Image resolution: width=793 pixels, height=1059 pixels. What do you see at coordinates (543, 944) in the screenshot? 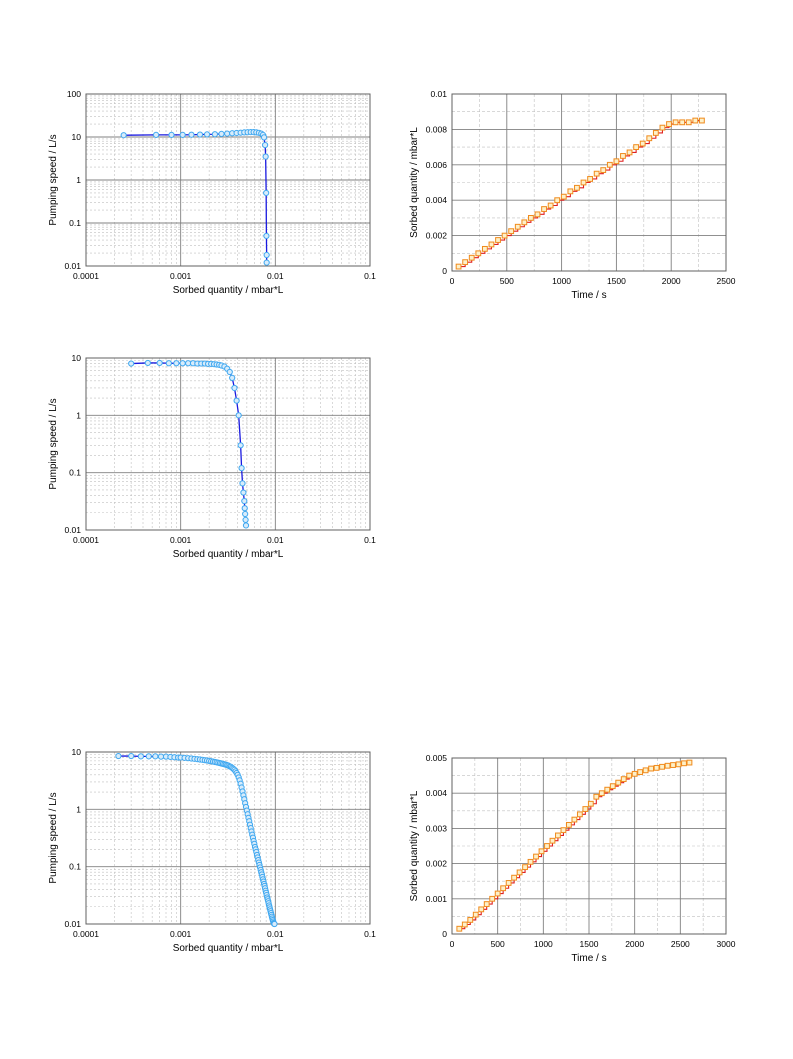
I see `x-tick-label: 1000` at bounding box center [543, 944].